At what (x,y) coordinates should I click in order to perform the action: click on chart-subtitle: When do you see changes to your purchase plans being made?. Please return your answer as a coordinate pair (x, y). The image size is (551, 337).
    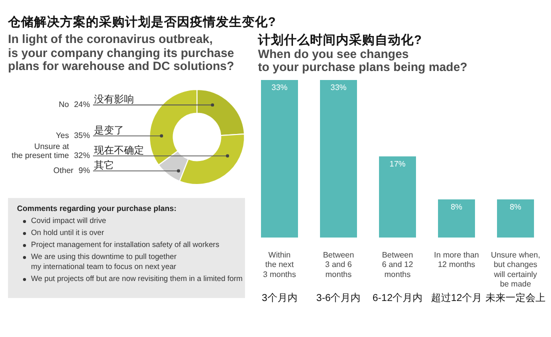
    Looking at the image, I should click on (363, 60).